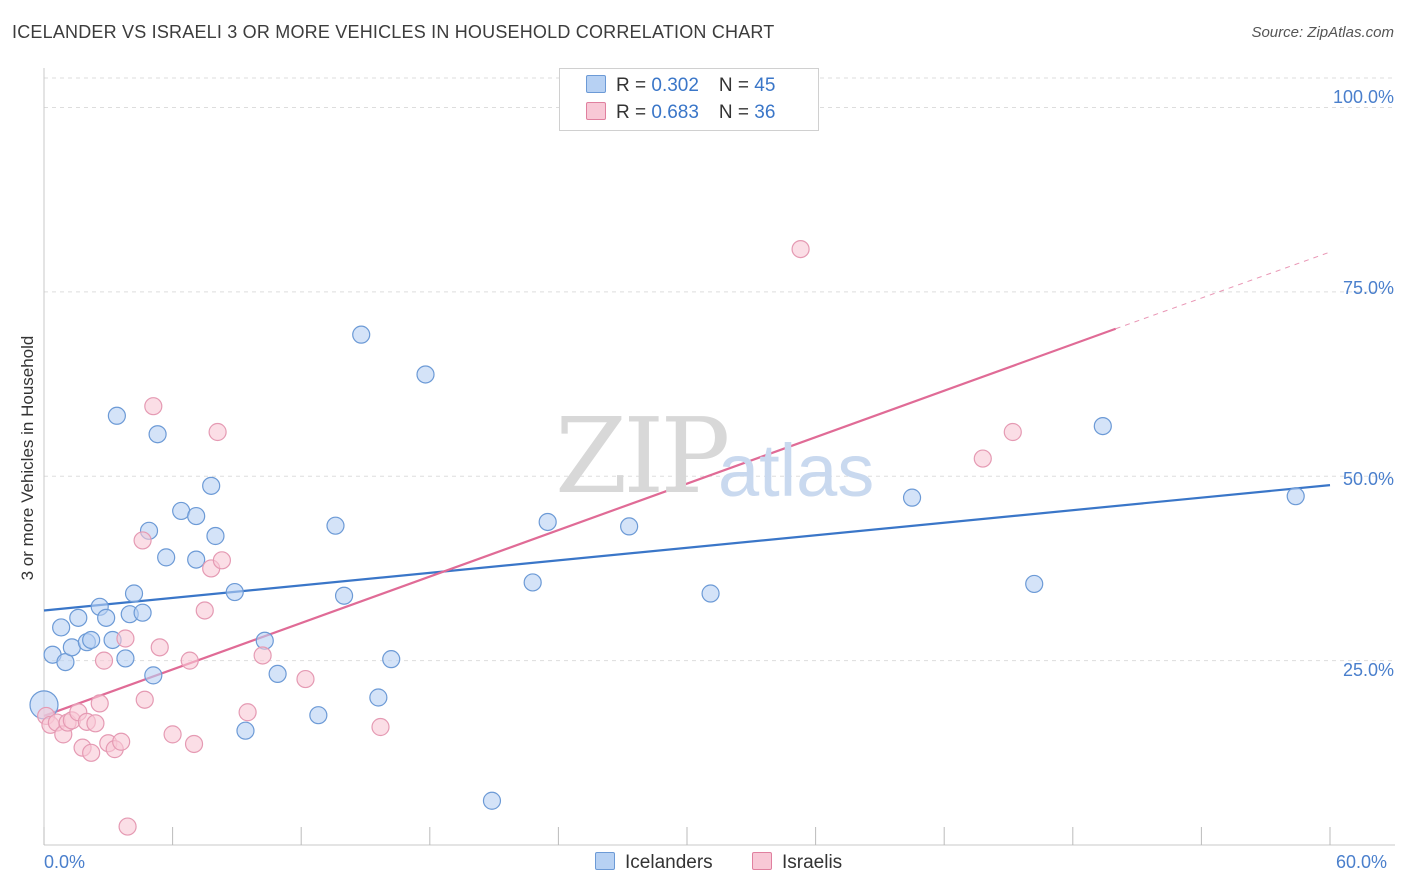  What do you see at coordinates (1368, 479) in the screenshot?
I see `y-tick-label-50: 50.0%` at bounding box center [1368, 479].